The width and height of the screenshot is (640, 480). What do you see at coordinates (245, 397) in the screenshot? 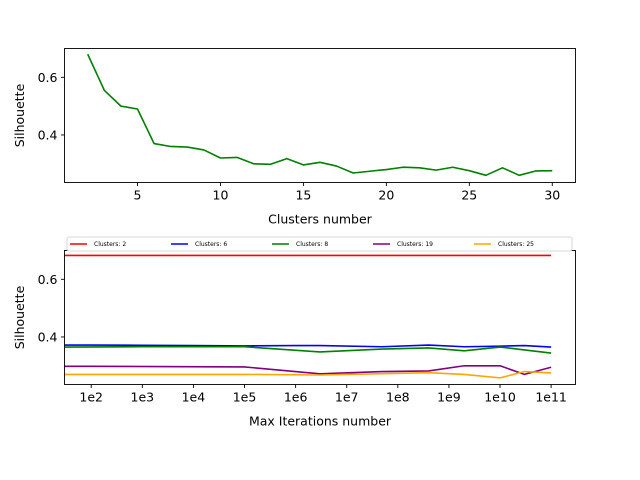
I see `x-tick-label: 1e5` at bounding box center [245, 397].